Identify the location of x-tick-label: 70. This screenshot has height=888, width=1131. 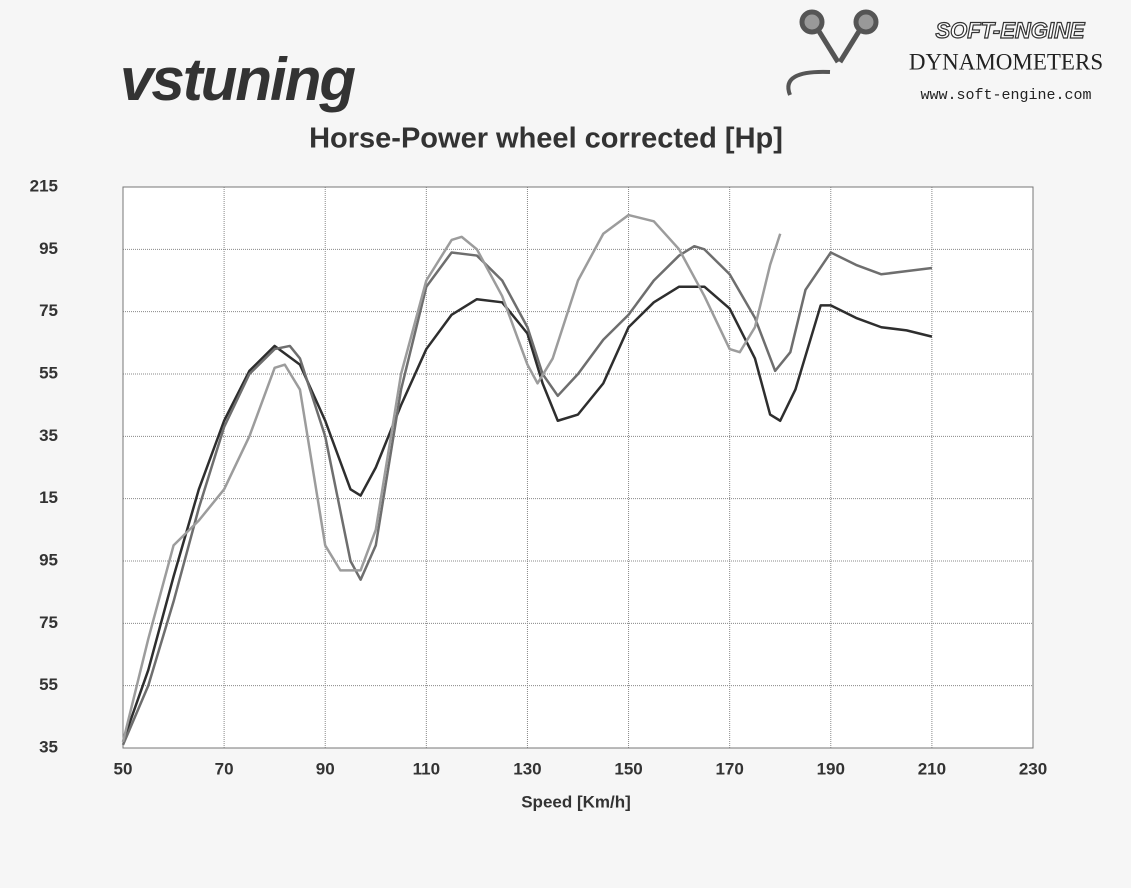
(224, 768).